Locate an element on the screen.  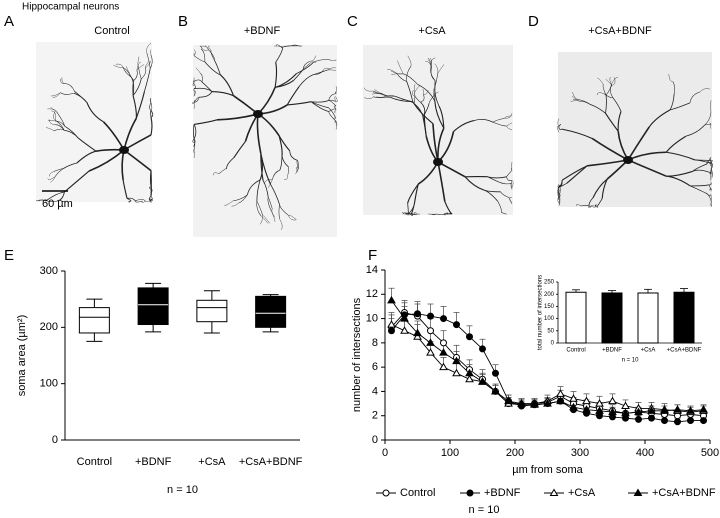
legend-label: +CsA is located at coordinates (582, 493).